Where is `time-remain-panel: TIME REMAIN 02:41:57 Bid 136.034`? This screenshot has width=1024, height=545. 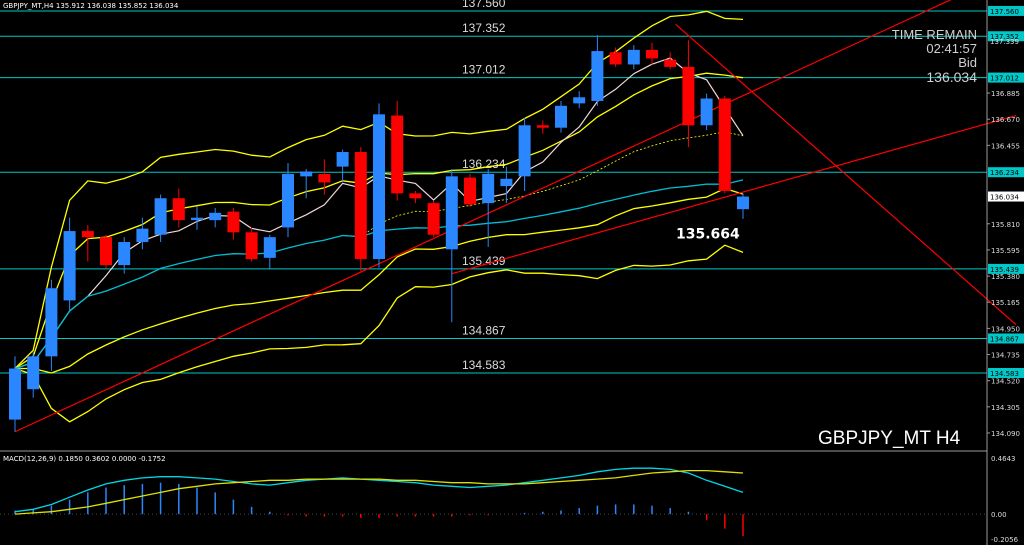
time-remain-panel: TIME REMAIN 02:41:57 Bid 136.034 is located at coordinates (934, 56).